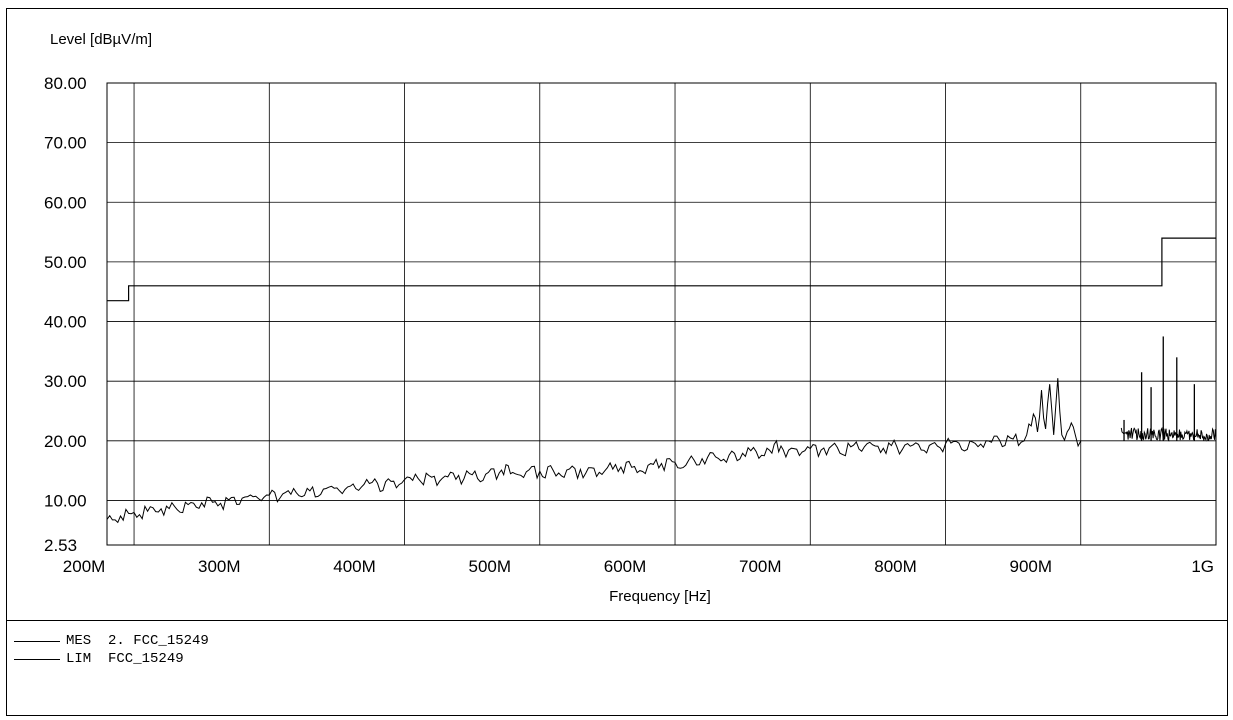 Image resolution: width=1233 pixels, height=720 pixels. Describe the element at coordinates (137, 641) in the screenshot. I see `legend-label-mes: MES 2. FCC_15249` at that location.